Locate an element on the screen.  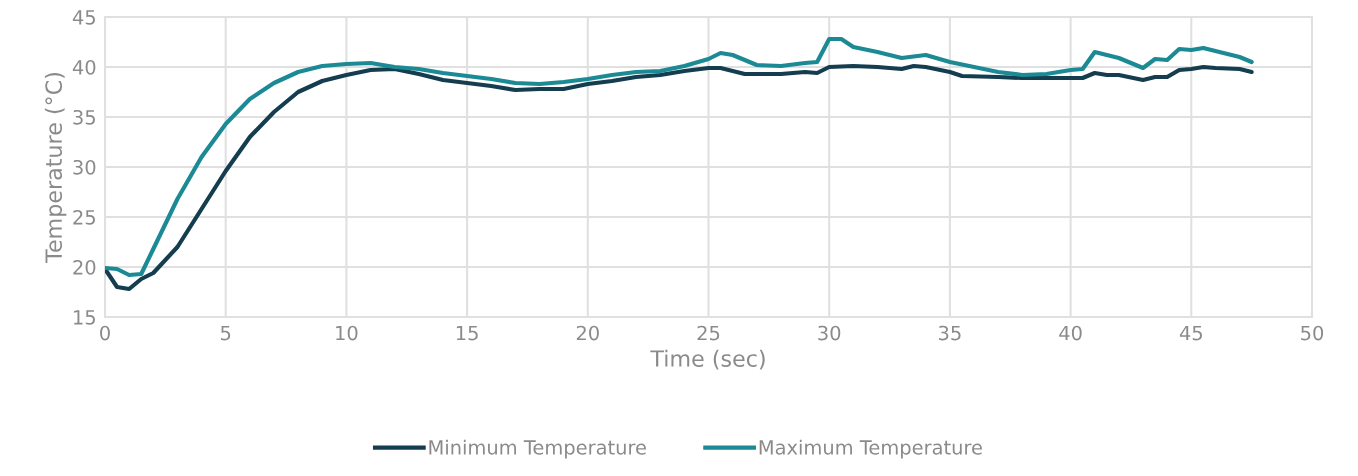
x-tick-label: 5 is located at coordinates (226, 333).